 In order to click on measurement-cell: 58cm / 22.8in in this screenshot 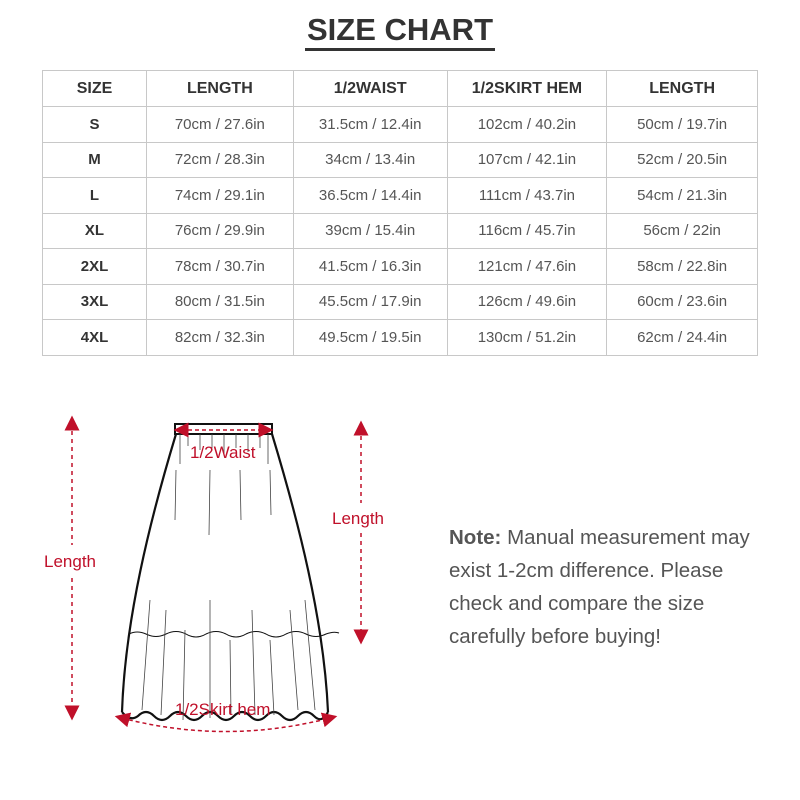, I will do `click(682, 266)`.